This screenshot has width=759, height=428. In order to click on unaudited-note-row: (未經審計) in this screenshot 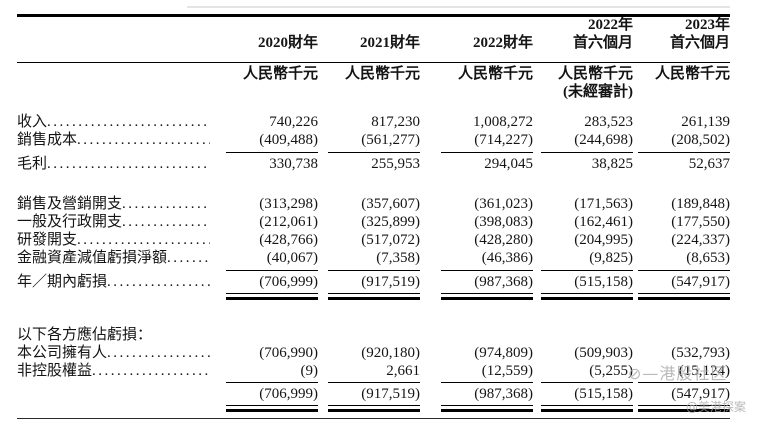, I will do `click(373, 92)`.